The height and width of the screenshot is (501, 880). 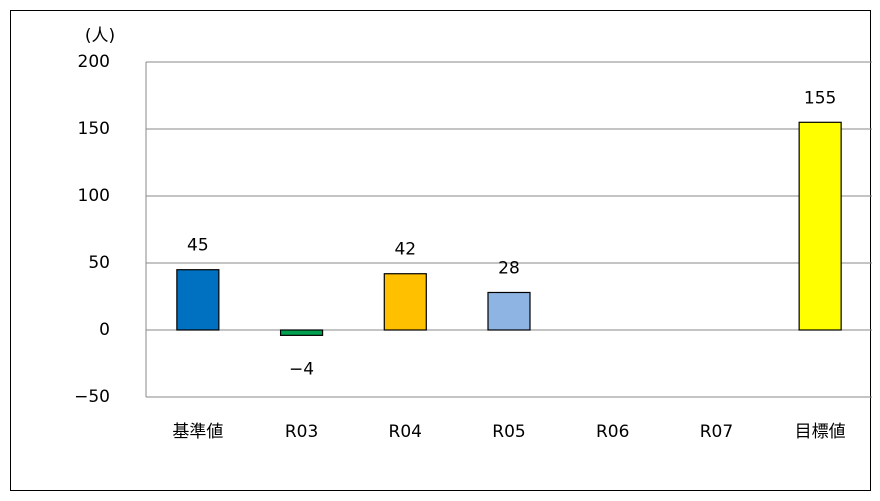 What do you see at coordinates (405, 250) in the screenshot?
I see `value-label: 42` at bounding box center [405, 250].